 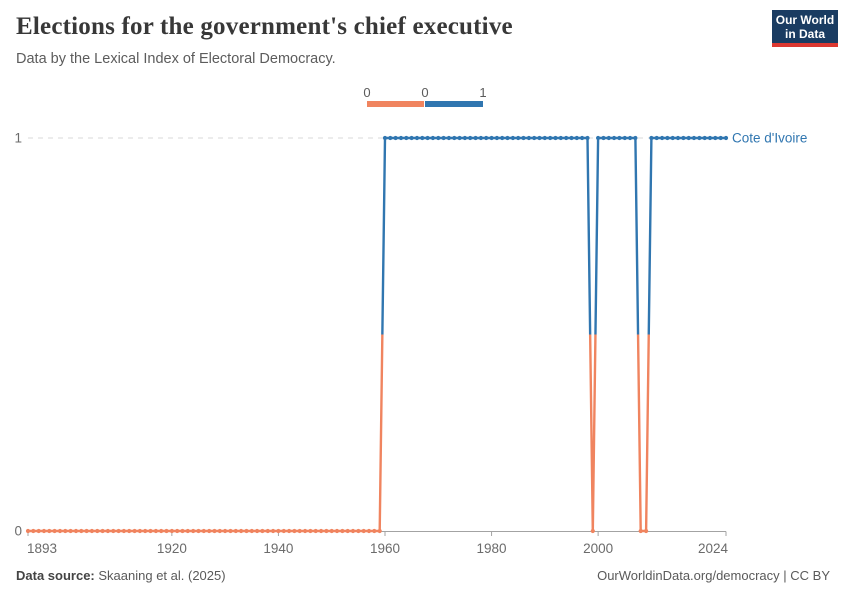 I want to click on x-tick-label-1960: 1960, so click(x=385, y=548).